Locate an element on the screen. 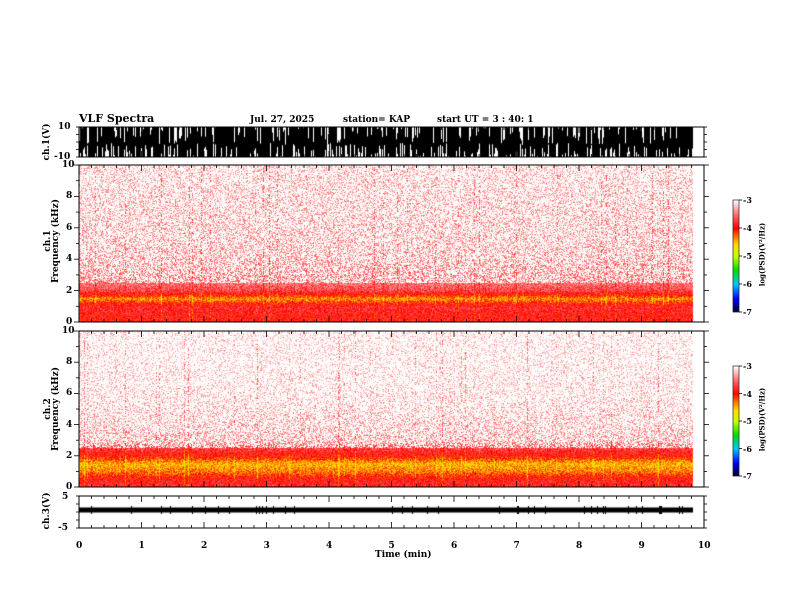  x-tick-label: 3 is located at coordinates (266, 546).